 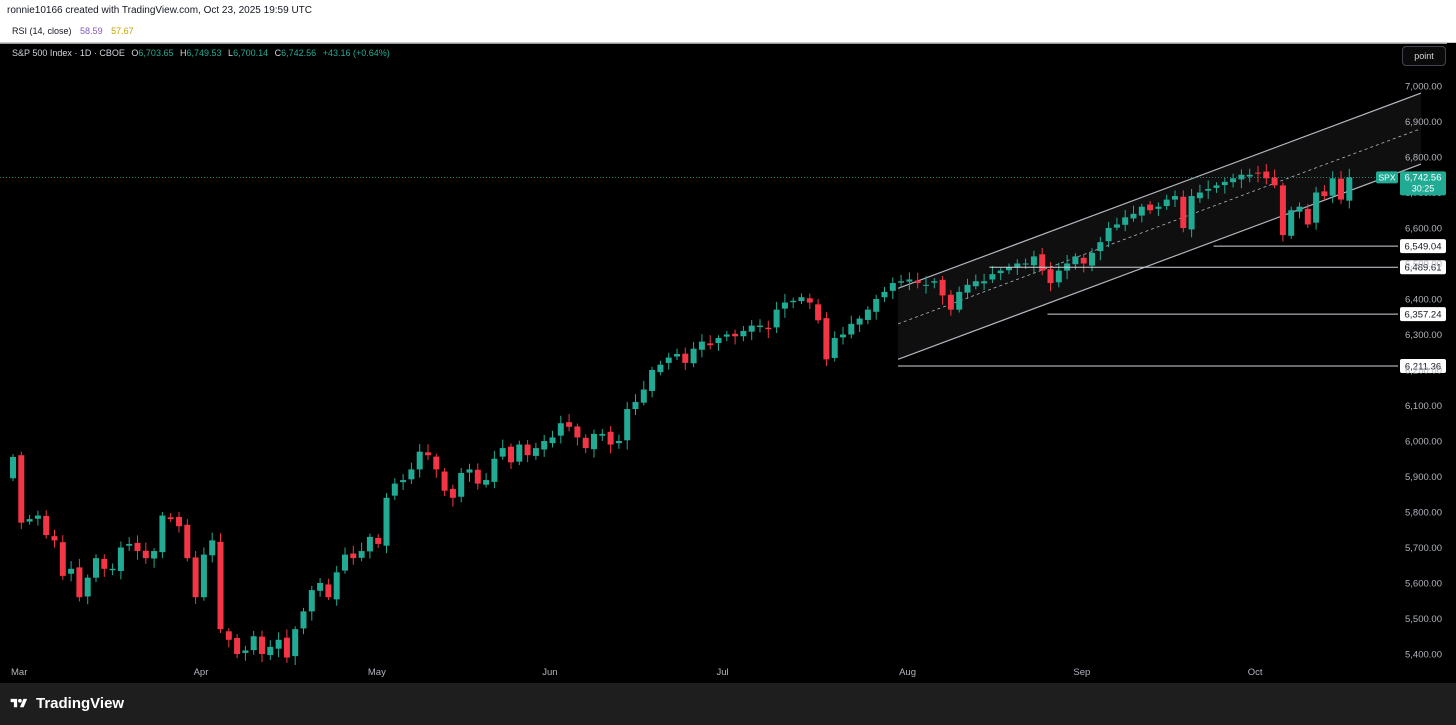 What do you see at coordinates (135, 53) in the screenshot?
I see `open-key: O` at bounding box center [135, 53].